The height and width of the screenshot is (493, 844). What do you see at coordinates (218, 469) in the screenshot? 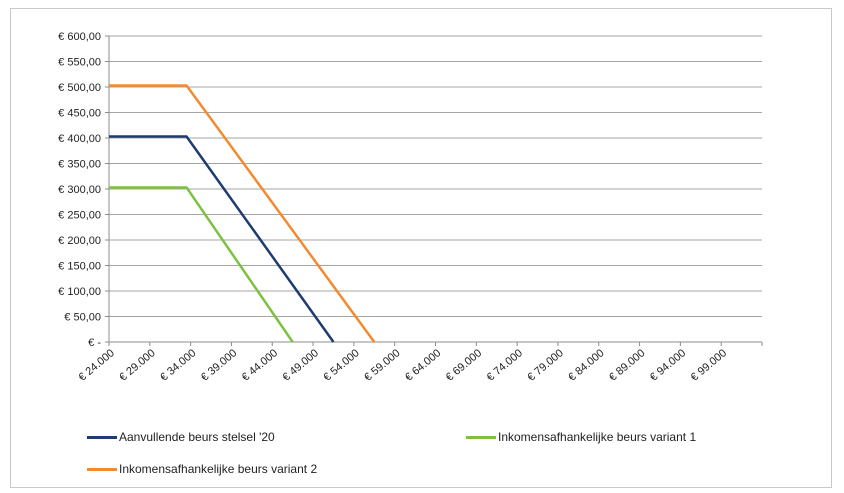
I see `legend-label-2: Inkomensafhankelijke beurs variant 2` at bounding box center [218, 469].